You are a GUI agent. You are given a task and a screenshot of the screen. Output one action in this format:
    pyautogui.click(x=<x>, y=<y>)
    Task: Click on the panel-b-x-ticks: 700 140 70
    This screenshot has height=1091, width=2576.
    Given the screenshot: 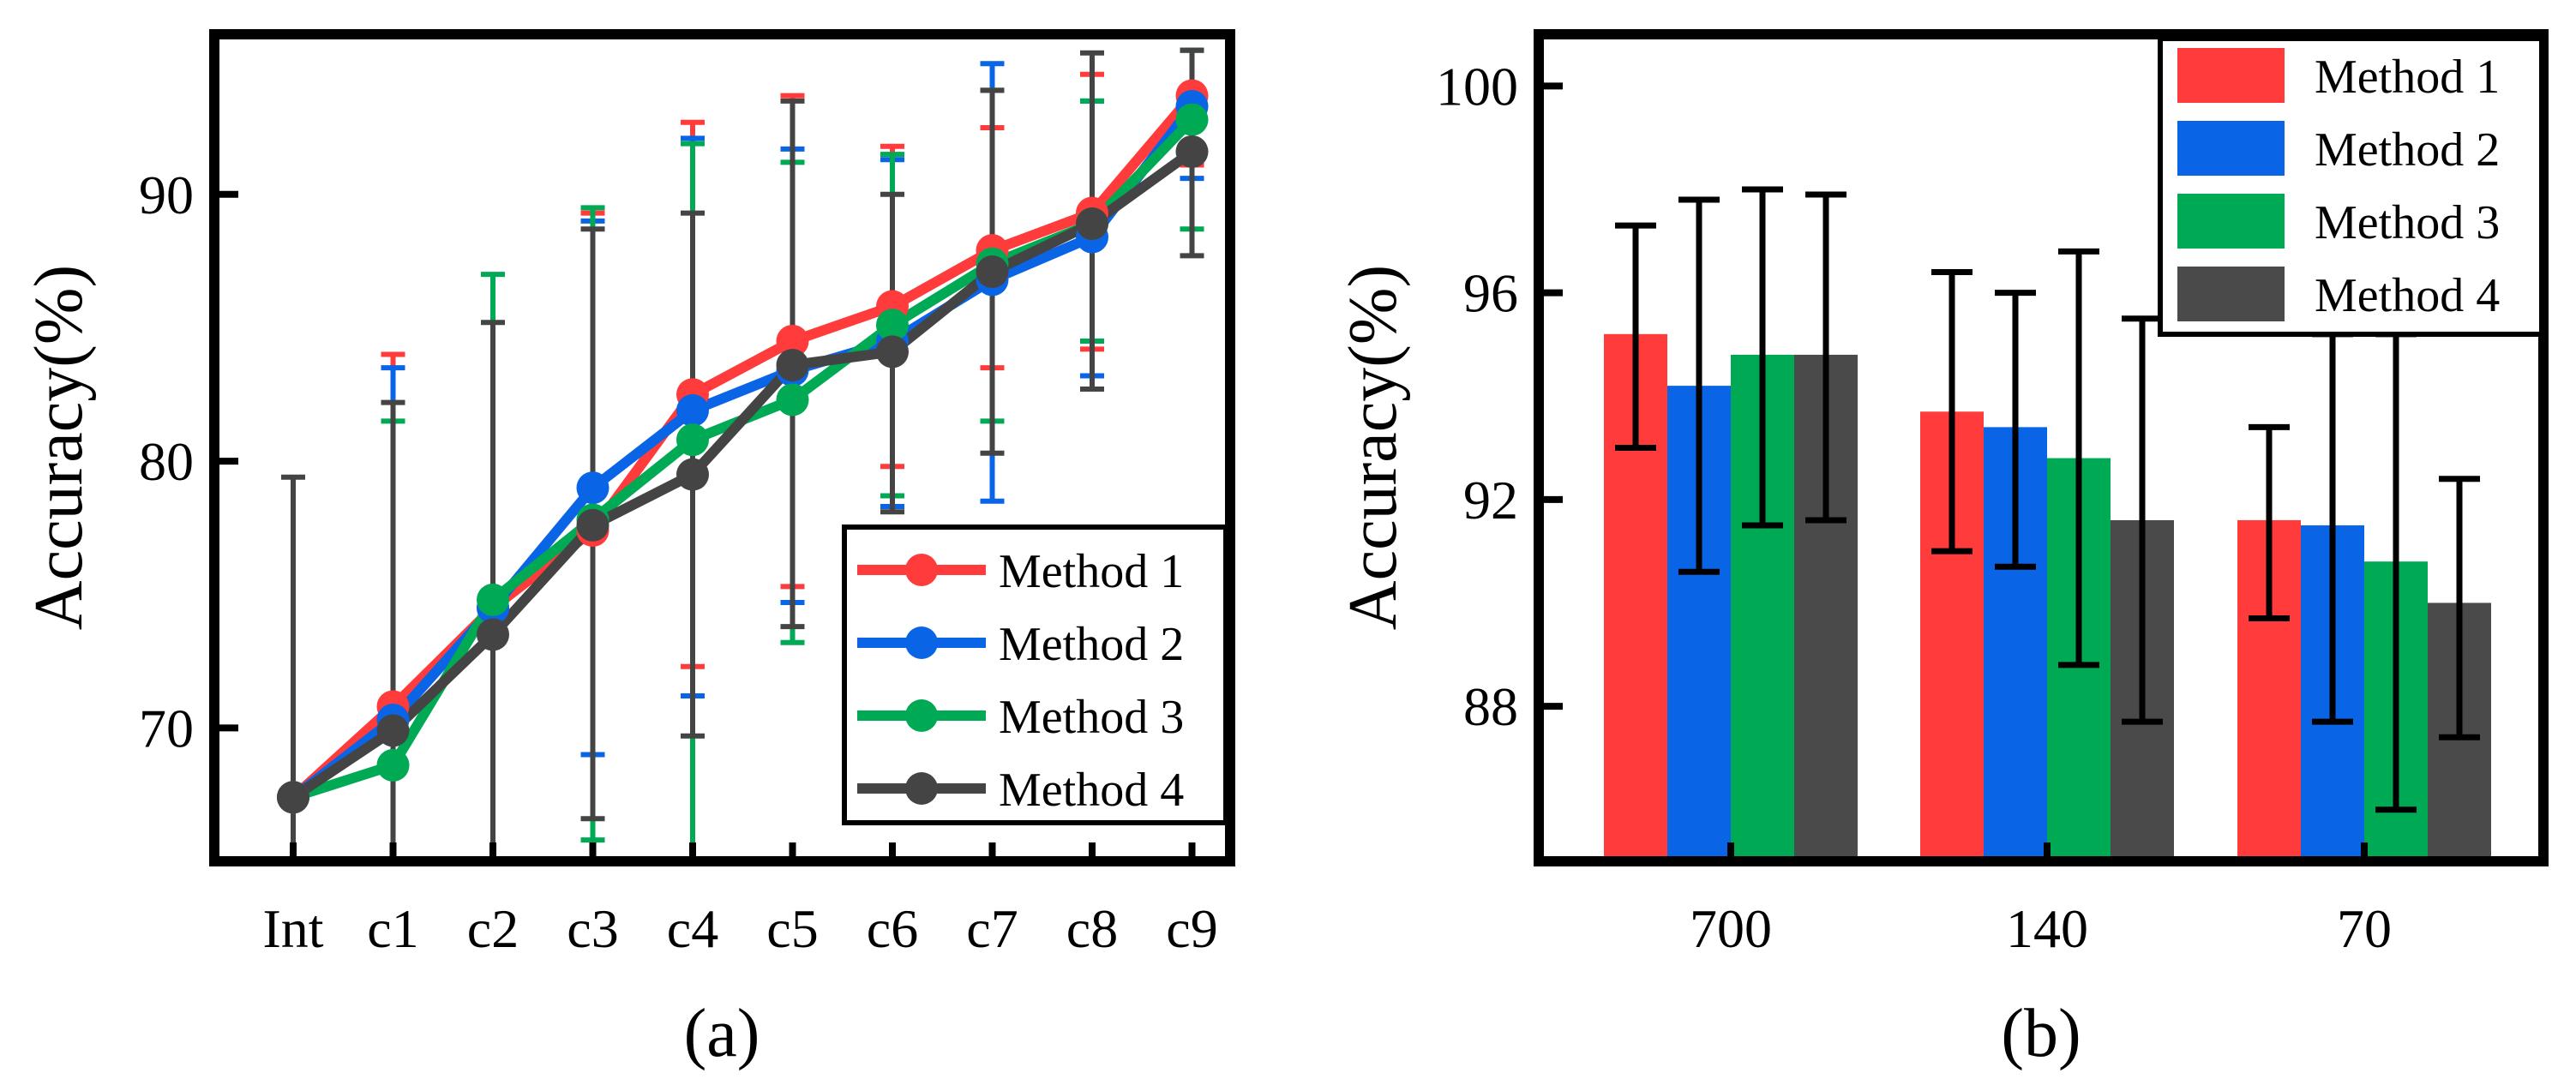 What is the action you would take?
    pyautogui.click(x=2041, y=900)
    